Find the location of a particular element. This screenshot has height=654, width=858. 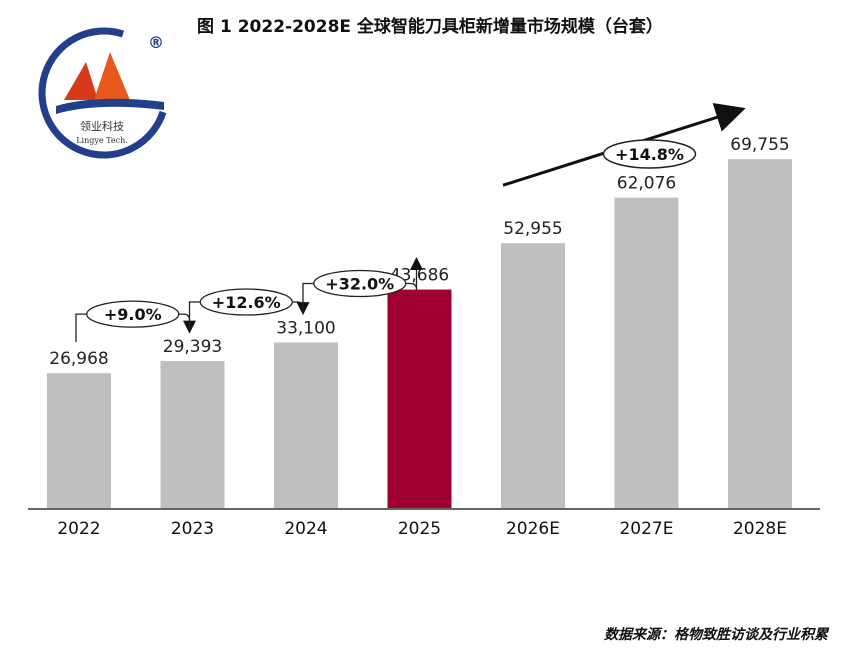

logo-name-cn: 领业科技 is located at coordinates (102, 126).